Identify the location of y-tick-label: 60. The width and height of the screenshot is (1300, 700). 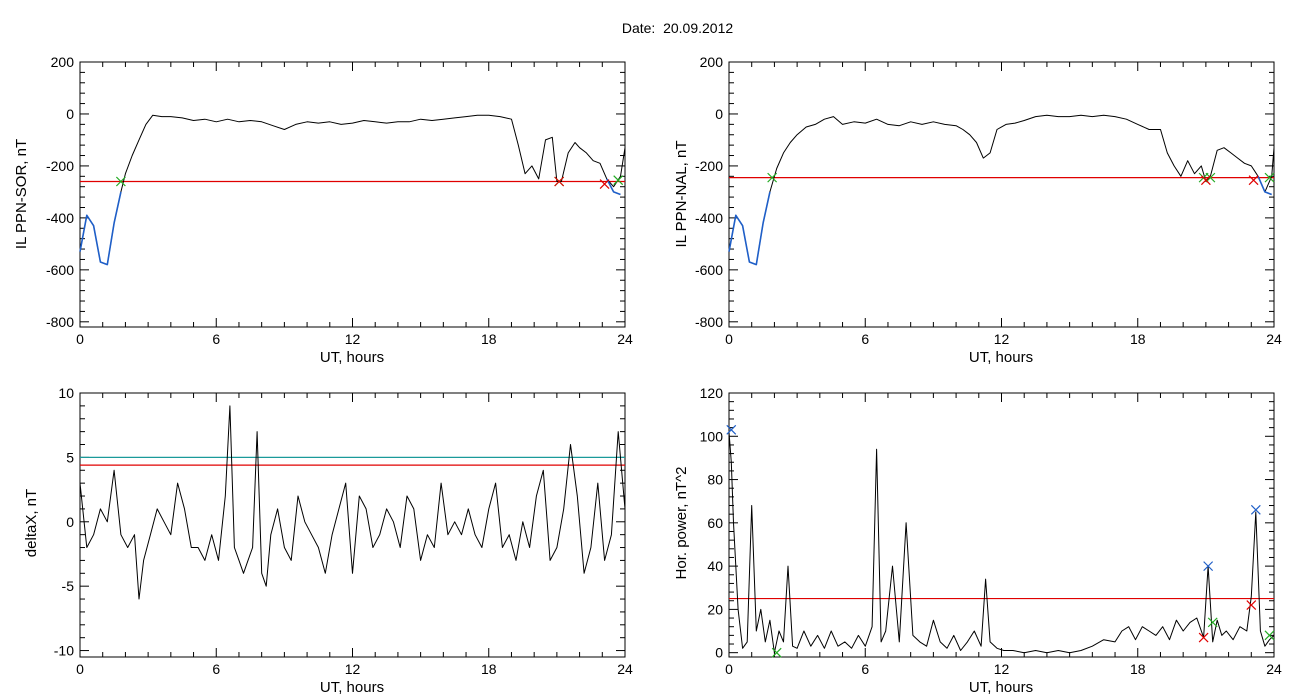
(715, 523).